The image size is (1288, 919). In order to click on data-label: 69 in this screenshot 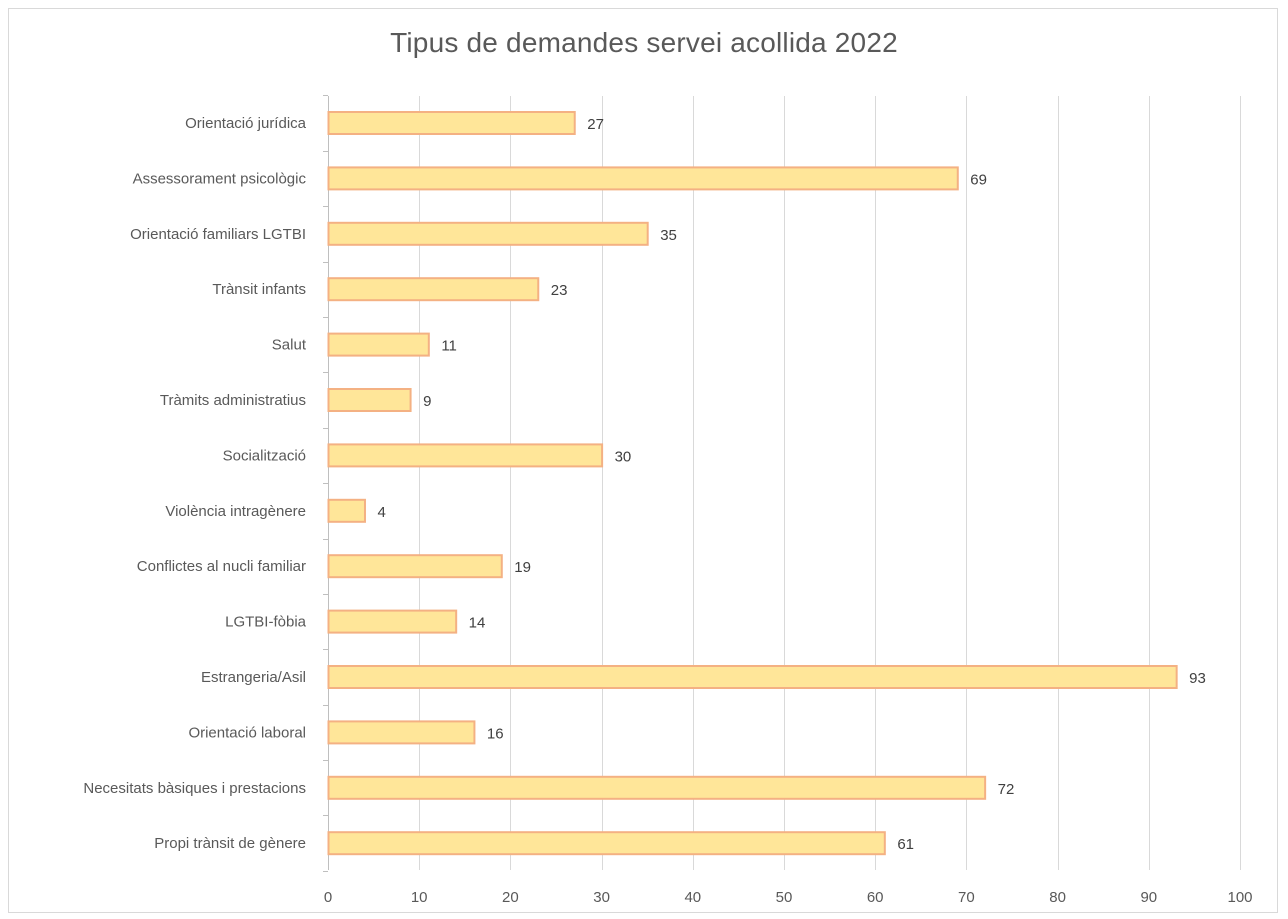, I will do `click(978, 179)`.